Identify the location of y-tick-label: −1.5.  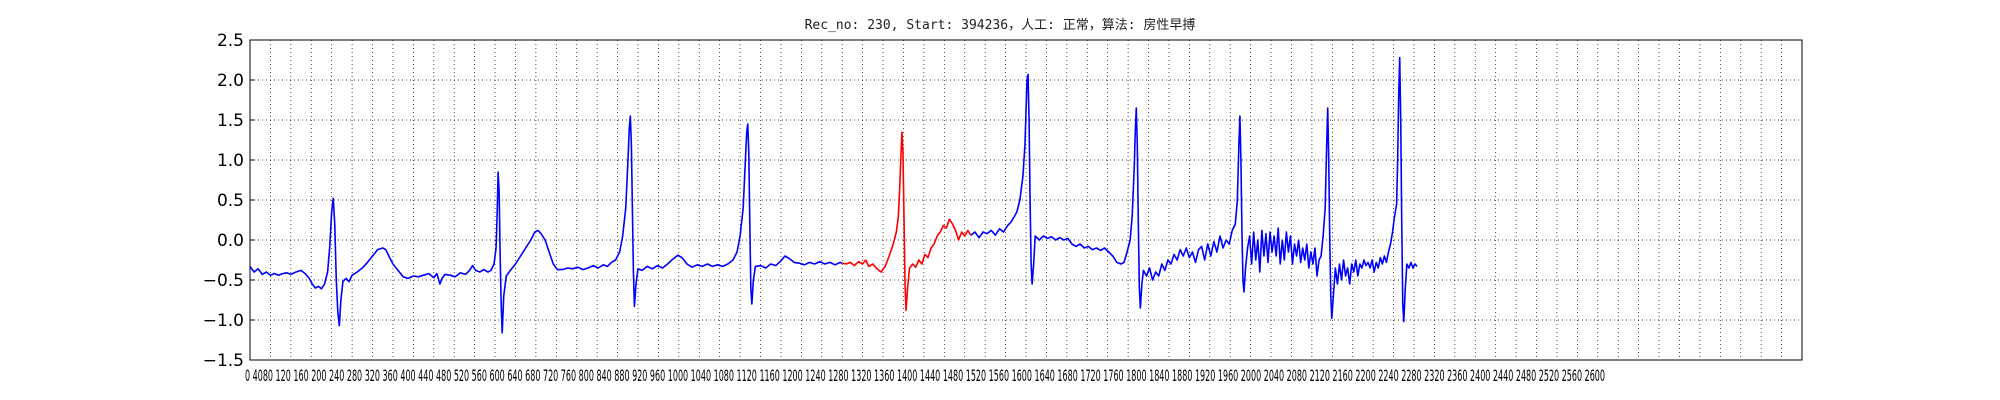
(223, 361).